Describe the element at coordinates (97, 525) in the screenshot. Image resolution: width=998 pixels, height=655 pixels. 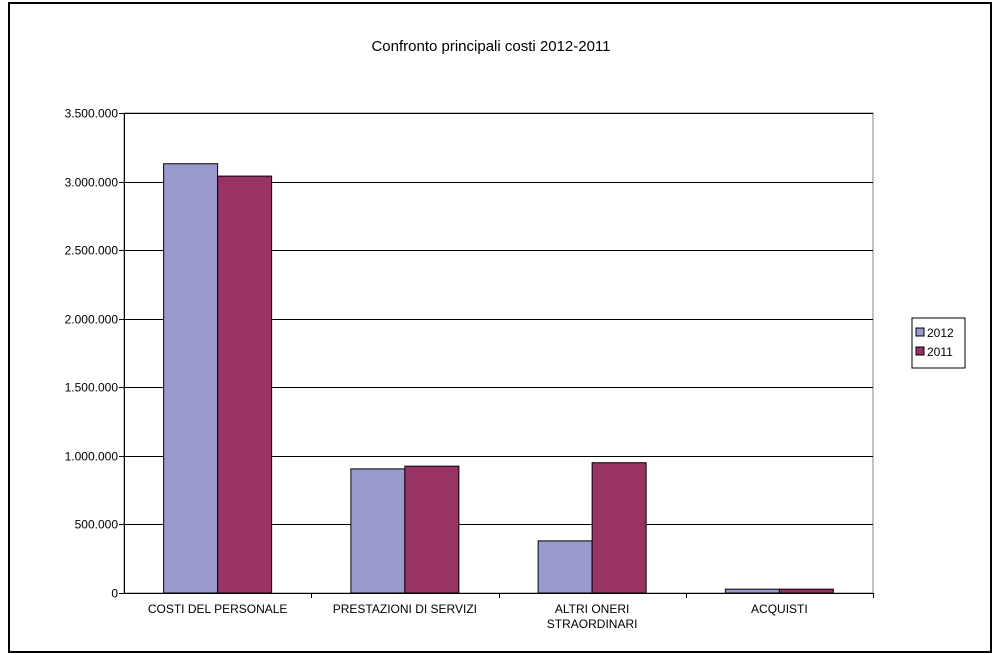
I see `y-tick-label: 500.000` at that location.